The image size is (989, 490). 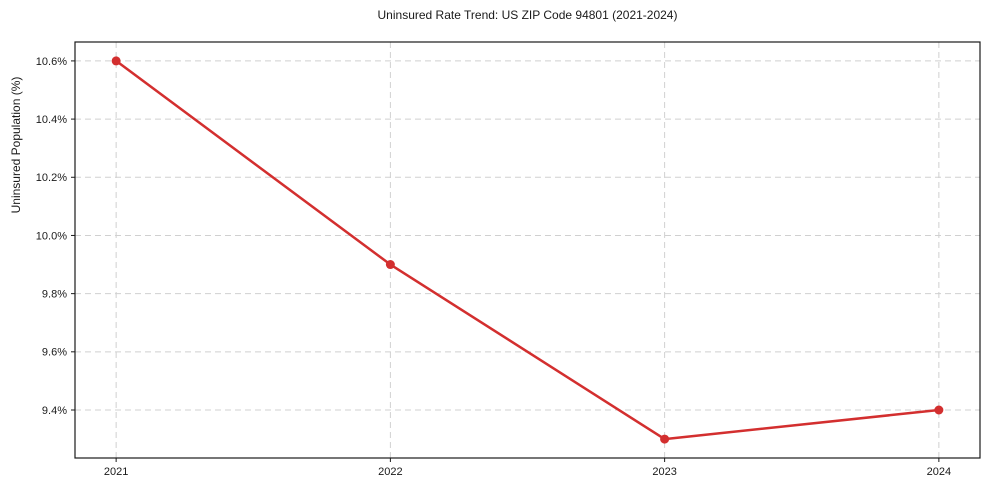 What do you see at coordinates (116, 472) in the screenshot?
I see `x-tick-label: 2021` at bounding box center [116, 472].